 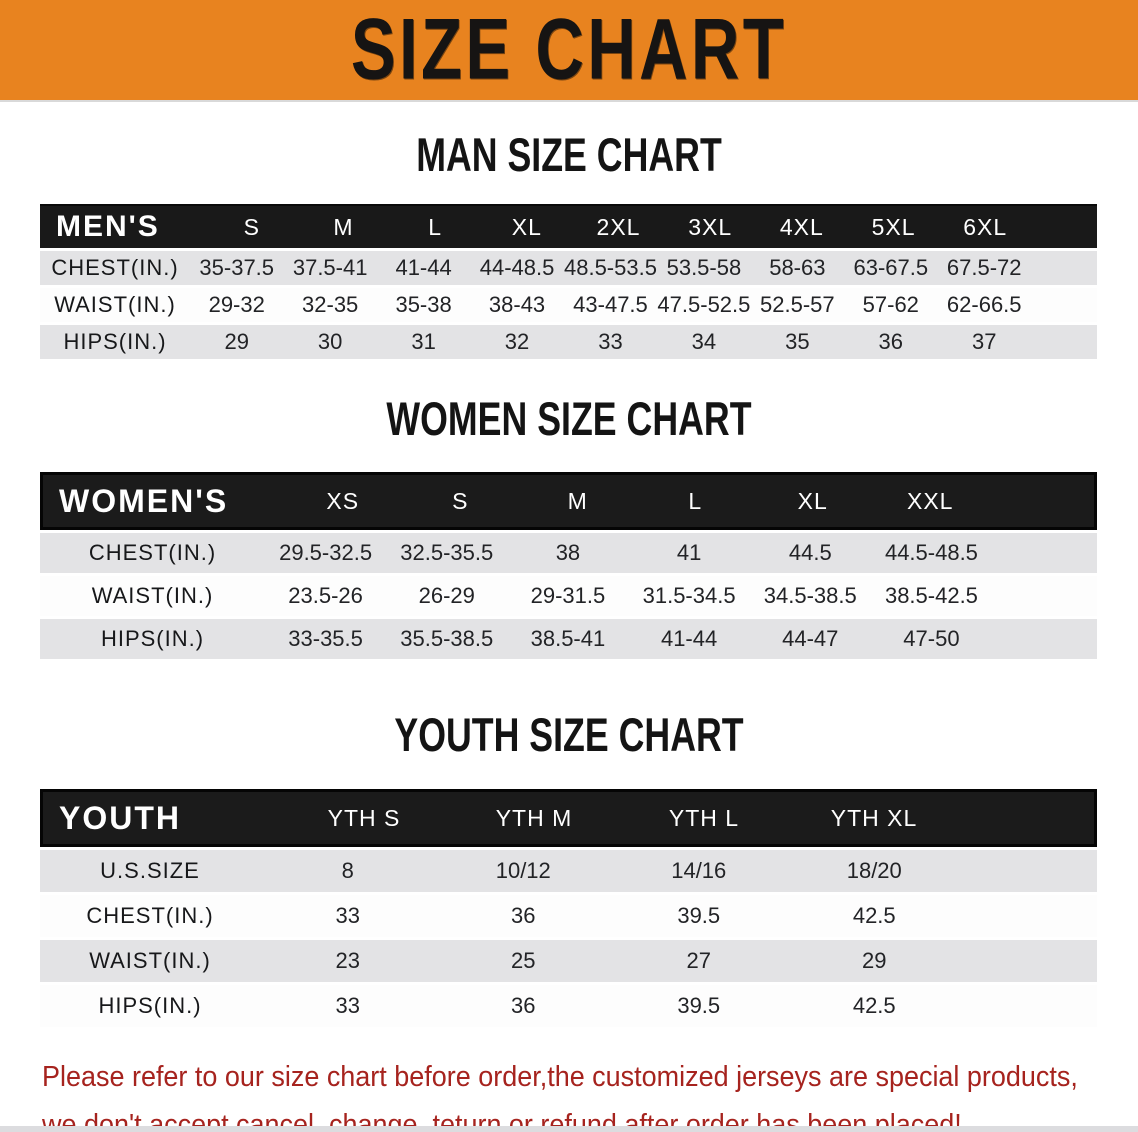 I want to click on men-measurement-value: 44-48.5, so click(x=517, y=267).